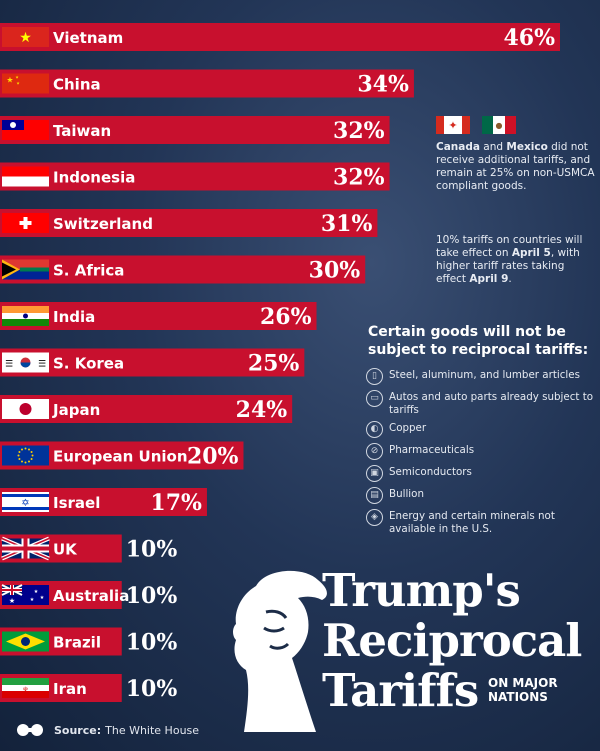  Describe the element at coordinates (207, 83) in the screenshot. I see `bar-china` at that location.